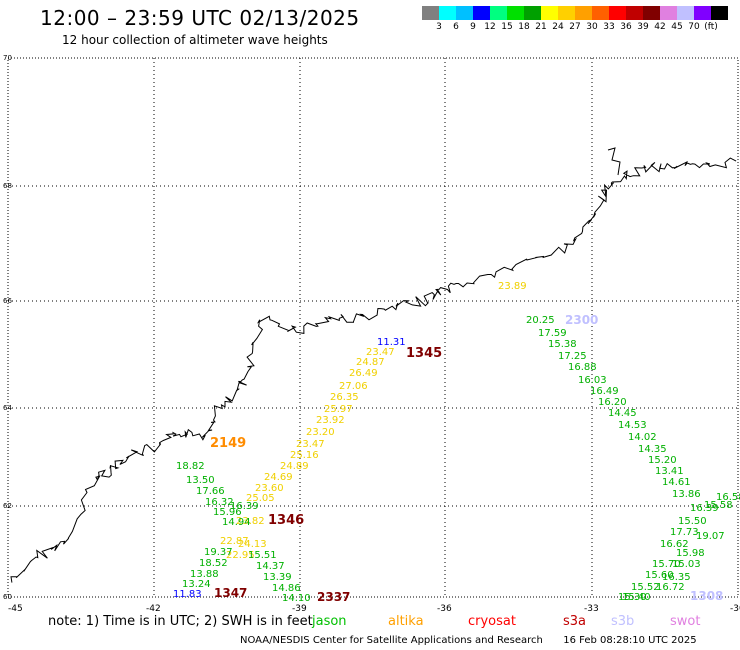 This screenshot has width=740, height=650. I want to click on wave-height-reading: 17.25, so click(572, 356).